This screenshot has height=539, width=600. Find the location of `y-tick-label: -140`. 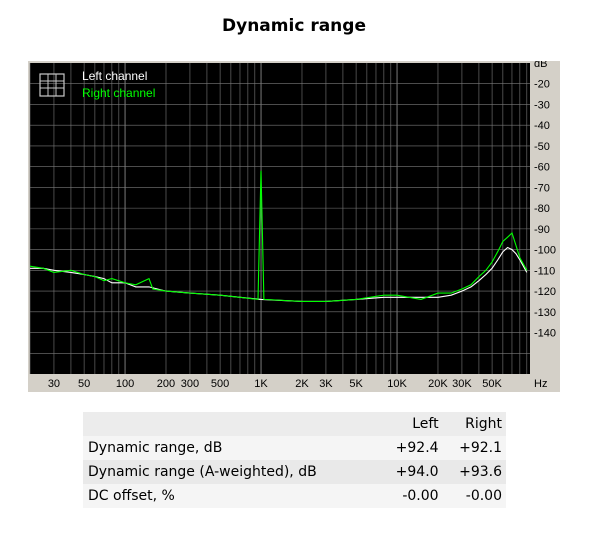

y-tick-label: -140 is located at coordinates (545, 334).